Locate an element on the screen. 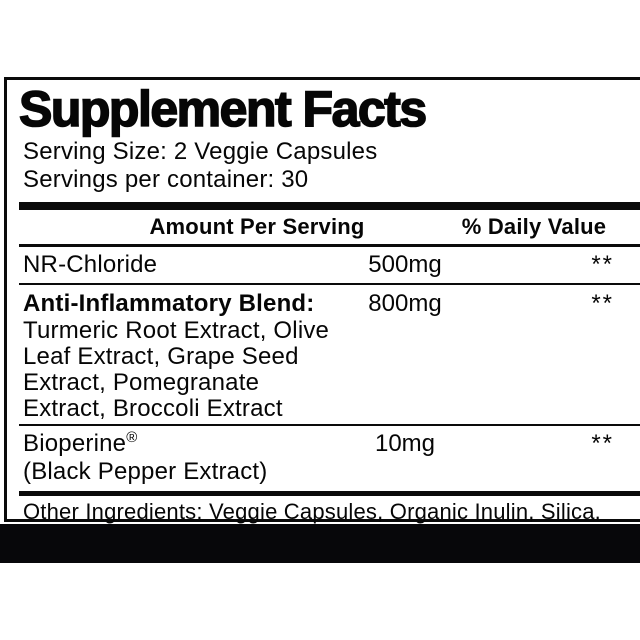 This screenshot has height=640, width=640. ingredient-row-blend: Anti-Inflammatory Blend: 800mg ** is located at coordinates (328, 304).